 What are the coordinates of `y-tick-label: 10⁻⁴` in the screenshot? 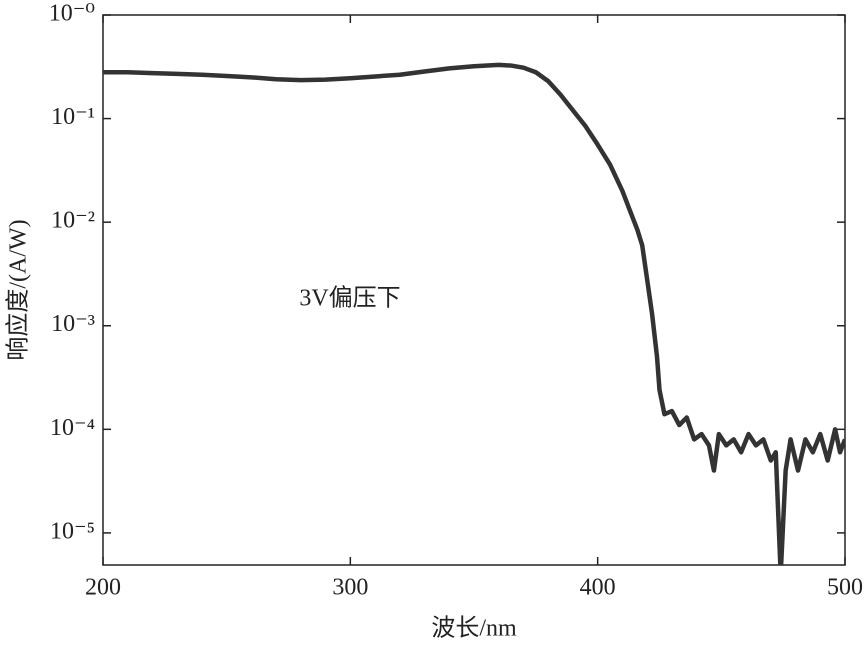 It's located at (72, 428).